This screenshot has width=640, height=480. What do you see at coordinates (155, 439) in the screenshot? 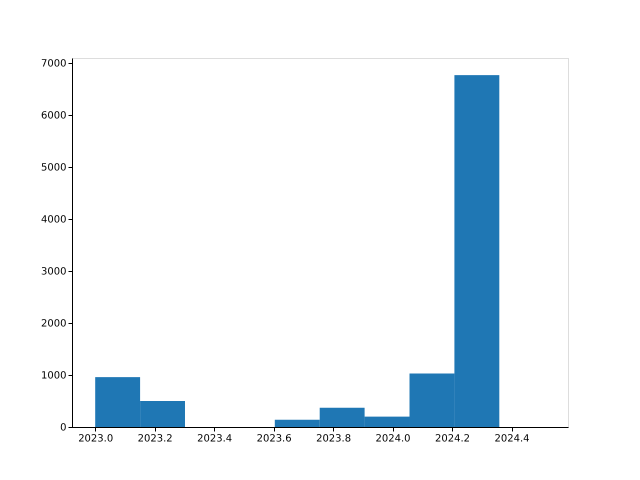
I see `x-tick-label: 2023.2` at bounding box center [155, 439].